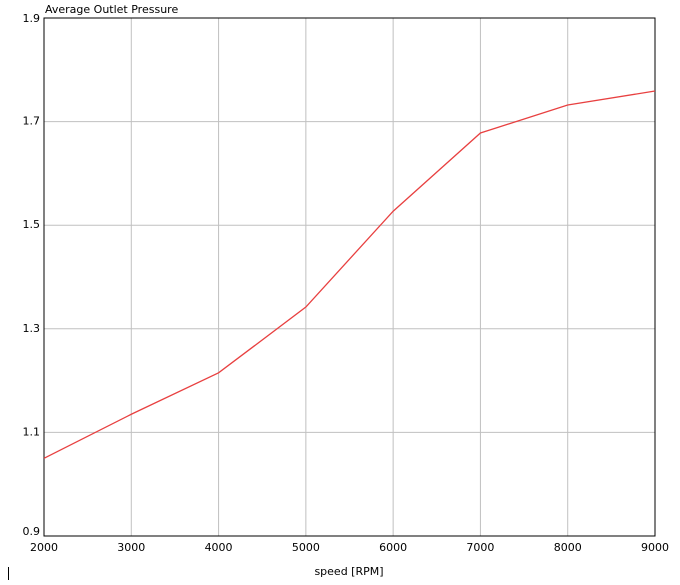  What do you see at coordinates (306, 547) in the screenshot?
I see `x-tick-label: 5000` at bounding box center [306, 547].